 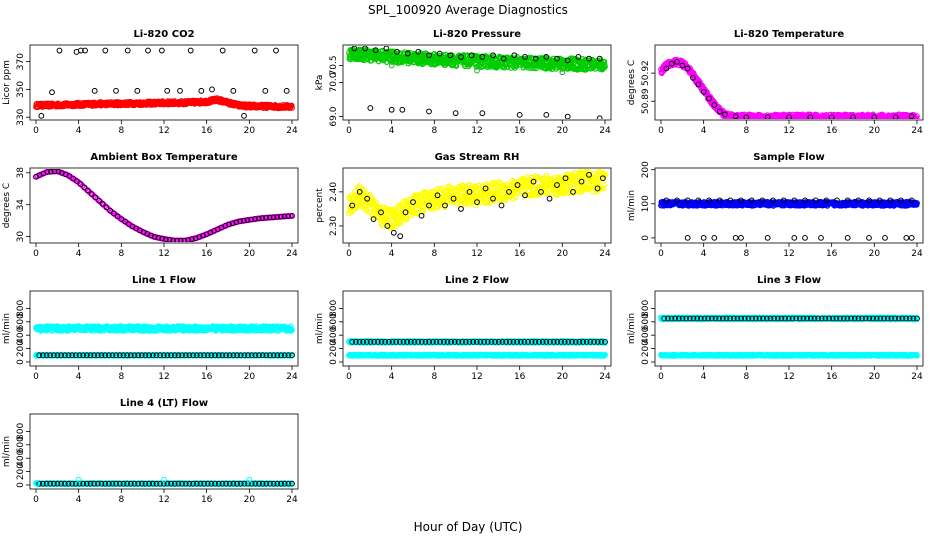 What do you see at coordinates (476, 131) in the screenshot?
I see `x-tick-label: 12` at bounding box center [476, 131].